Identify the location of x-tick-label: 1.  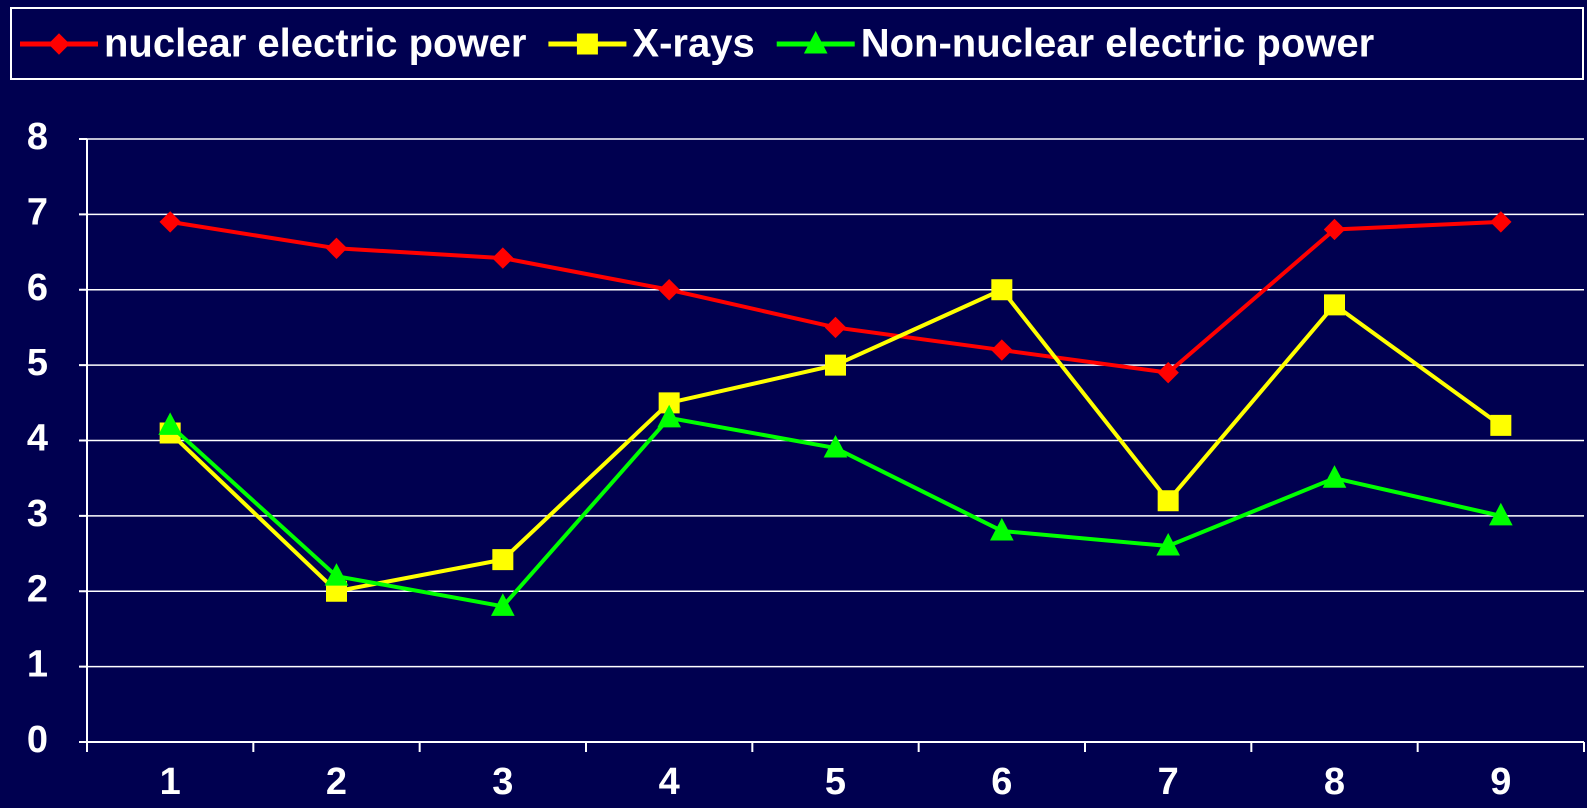
(170, 782).